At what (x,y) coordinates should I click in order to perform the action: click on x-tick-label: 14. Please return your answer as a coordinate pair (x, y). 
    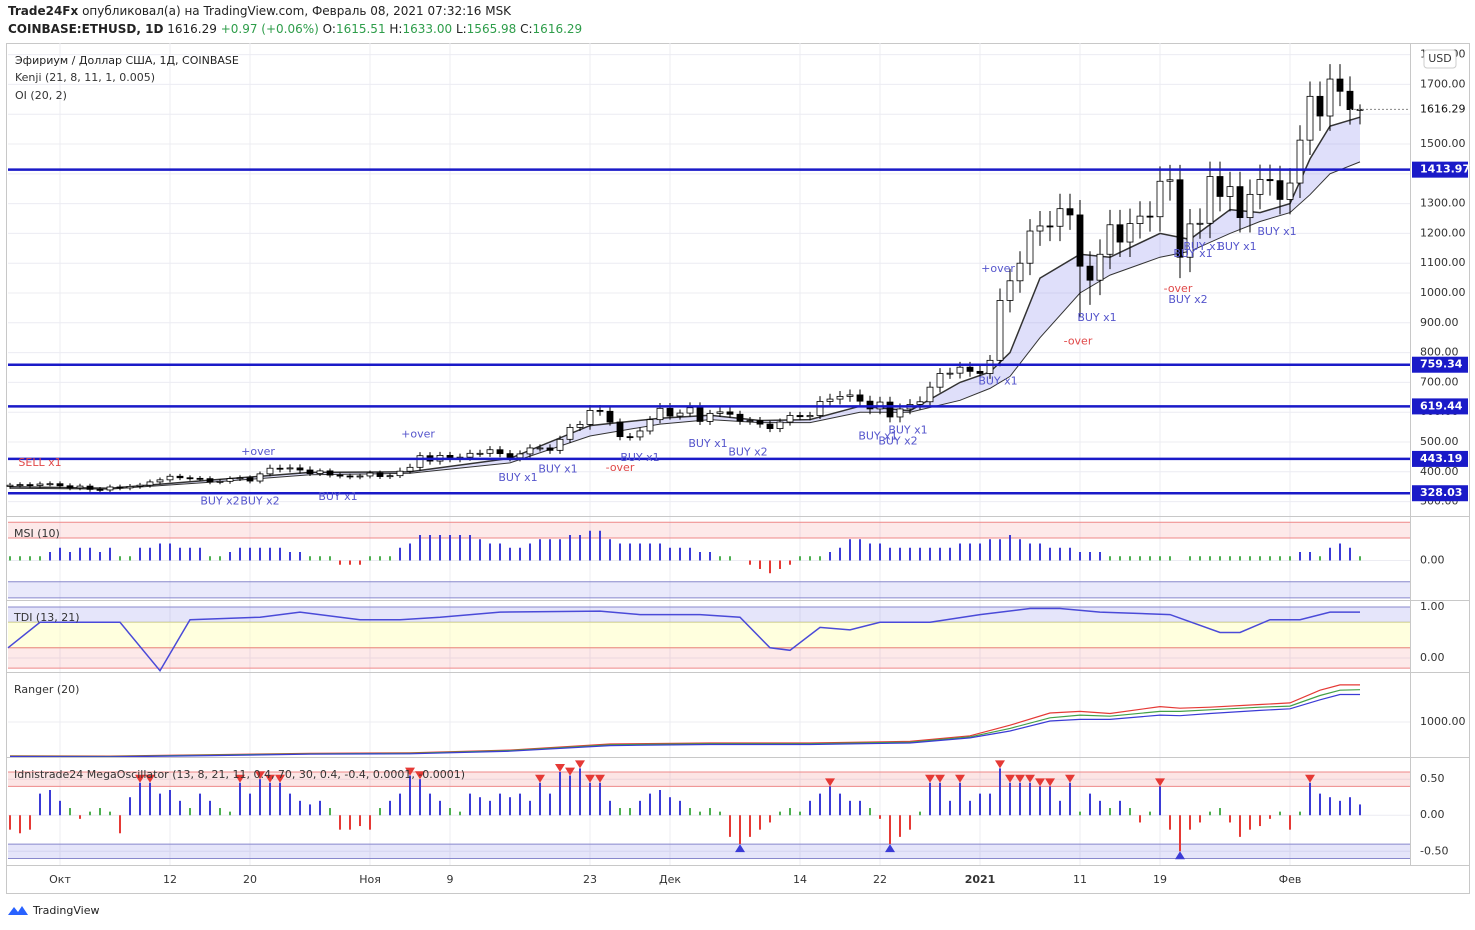
    Looking at the image, I should click on (800, 879).